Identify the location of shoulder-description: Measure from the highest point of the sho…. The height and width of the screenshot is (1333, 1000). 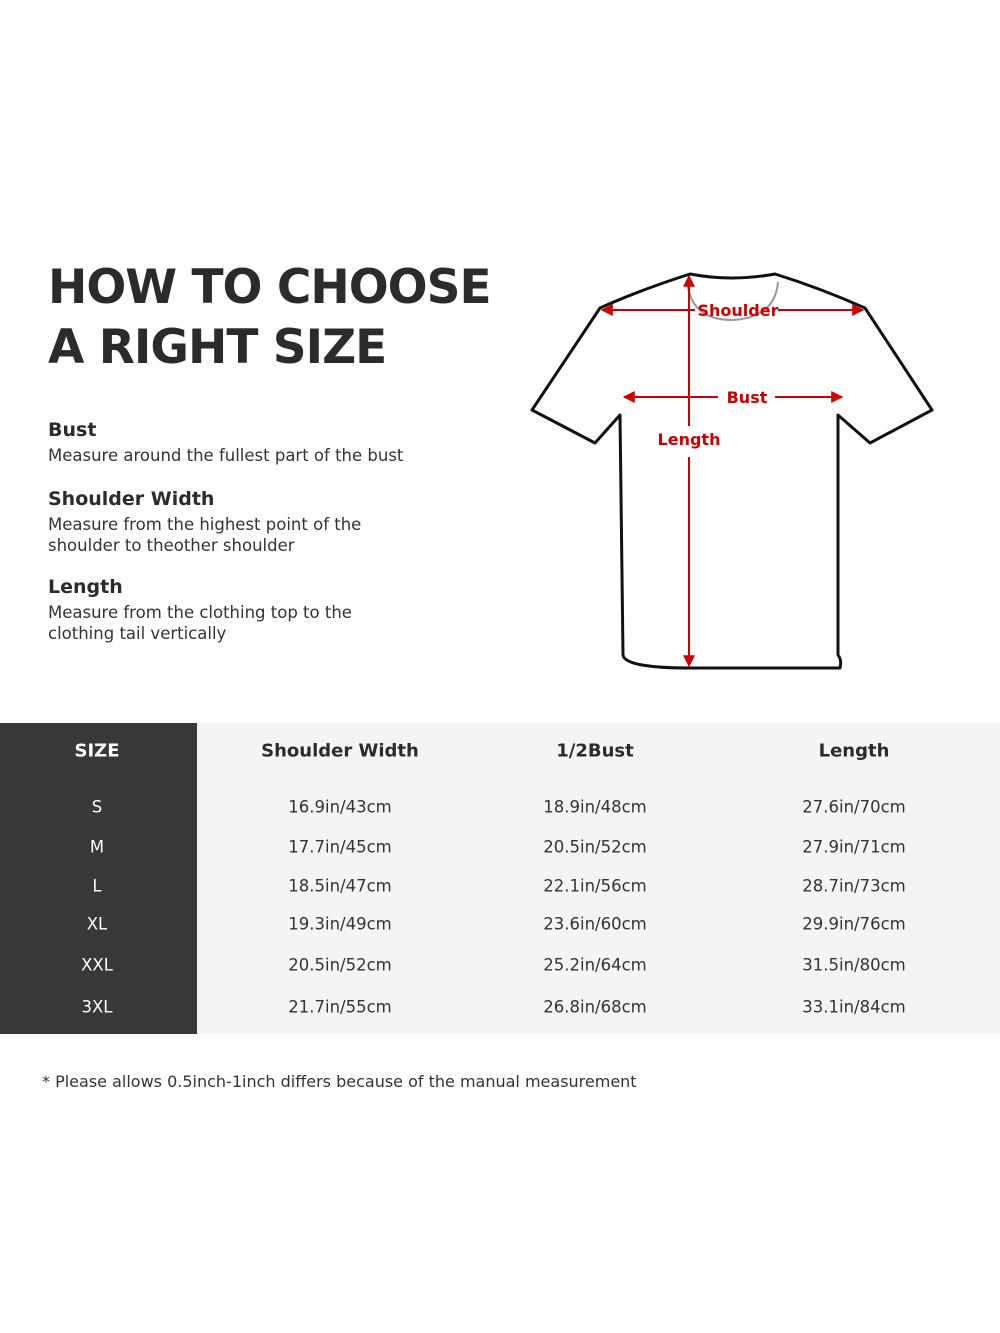
(205, 535).